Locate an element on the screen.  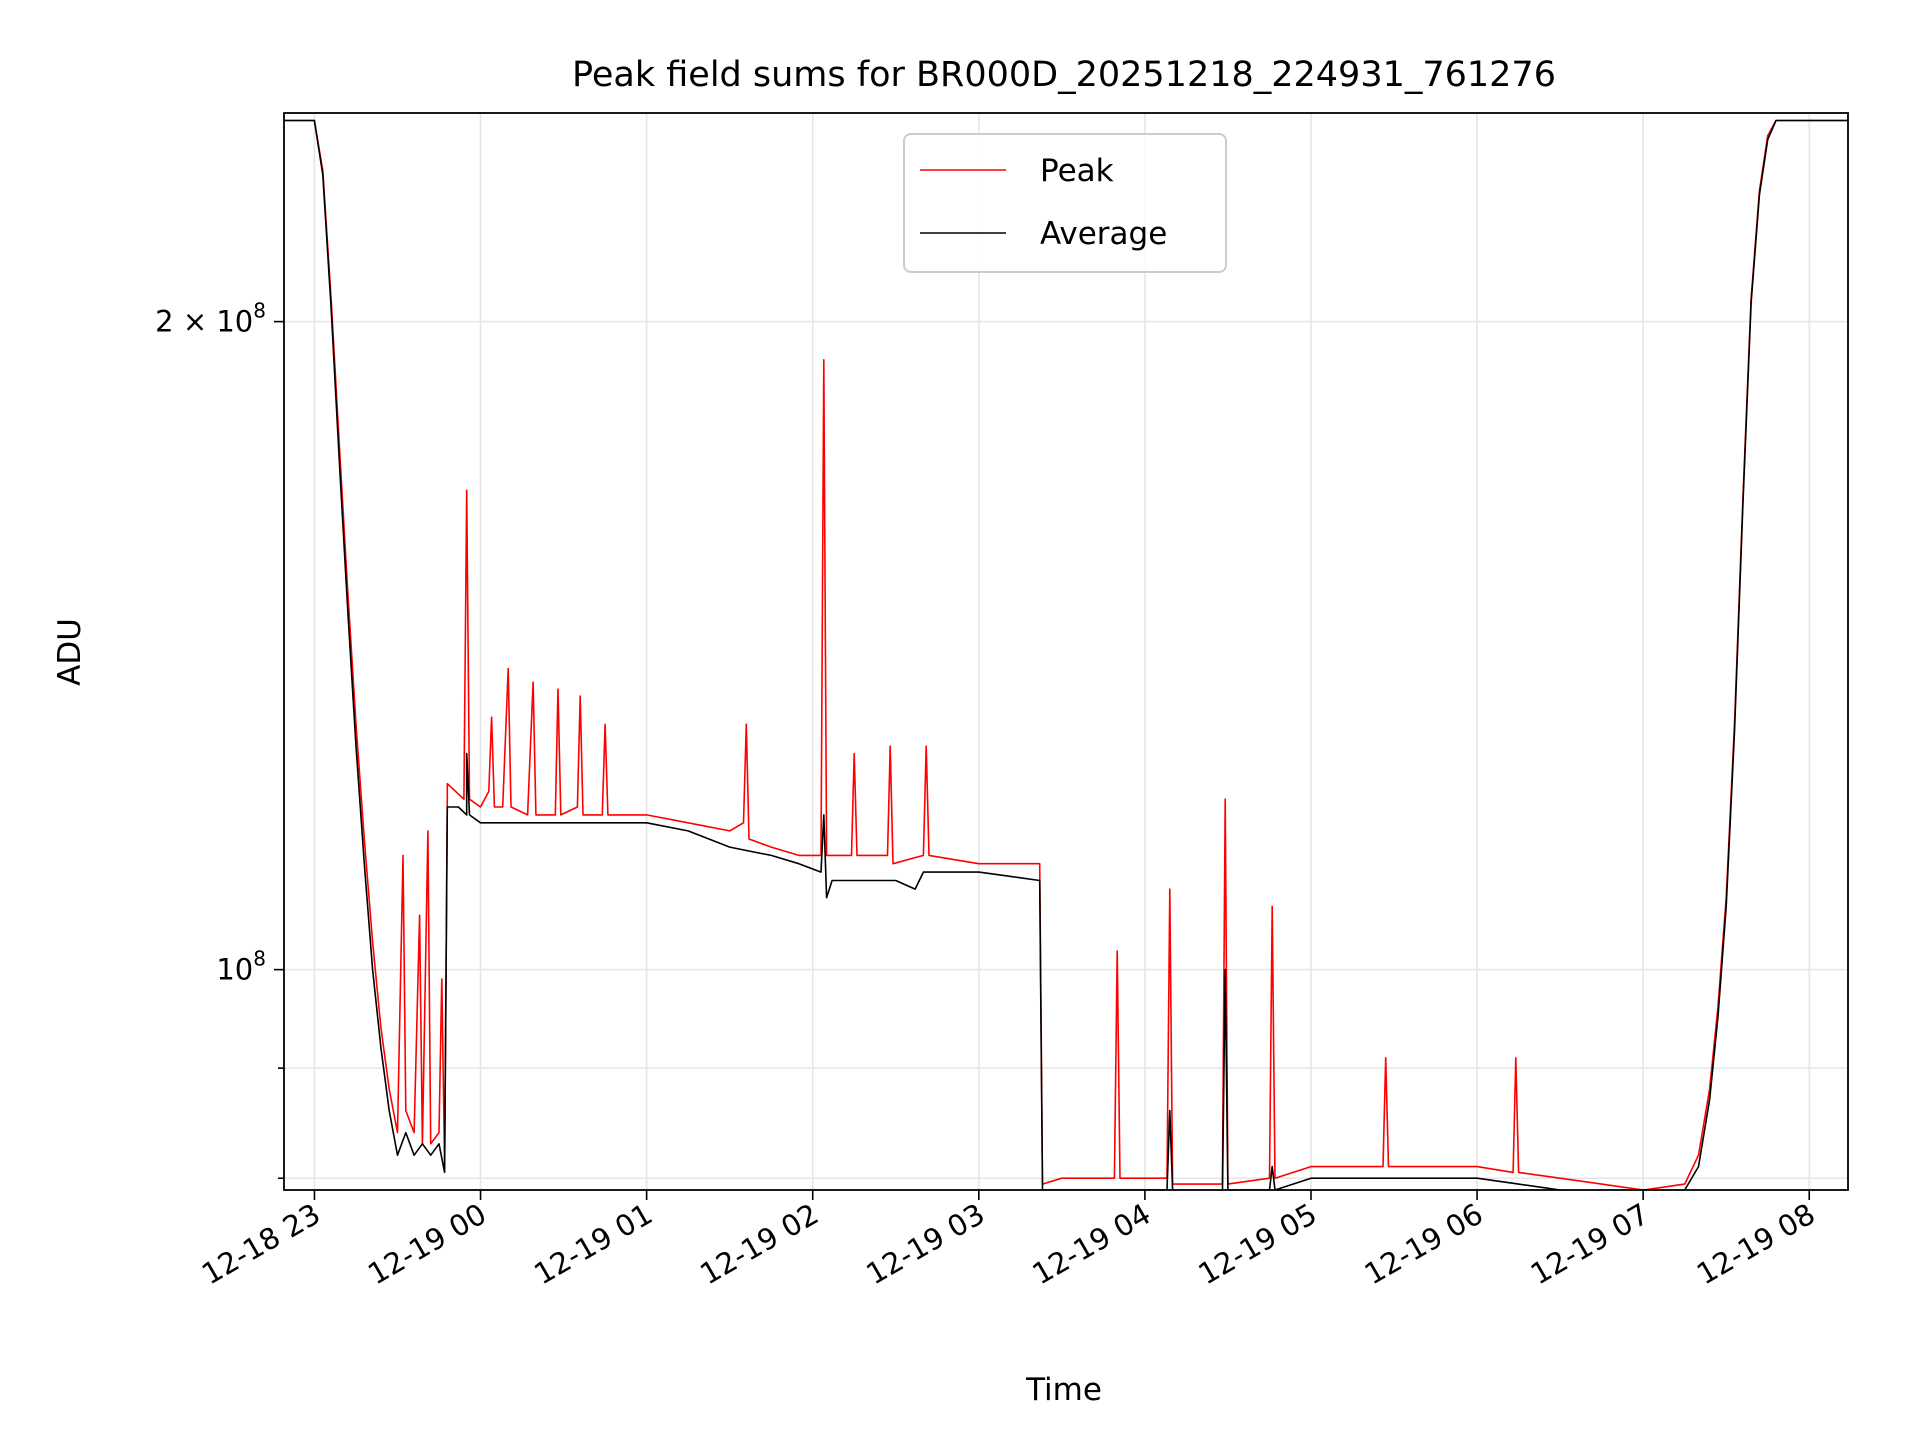
legend-box is located at coordinates (1065, 203).